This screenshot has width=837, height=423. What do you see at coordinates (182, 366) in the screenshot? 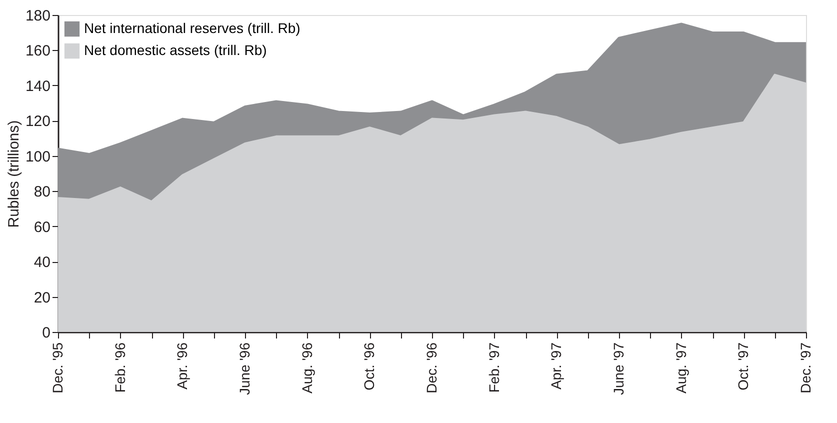
I see `x-tick-label: Apr. '96` at bounding box center [182, 366].